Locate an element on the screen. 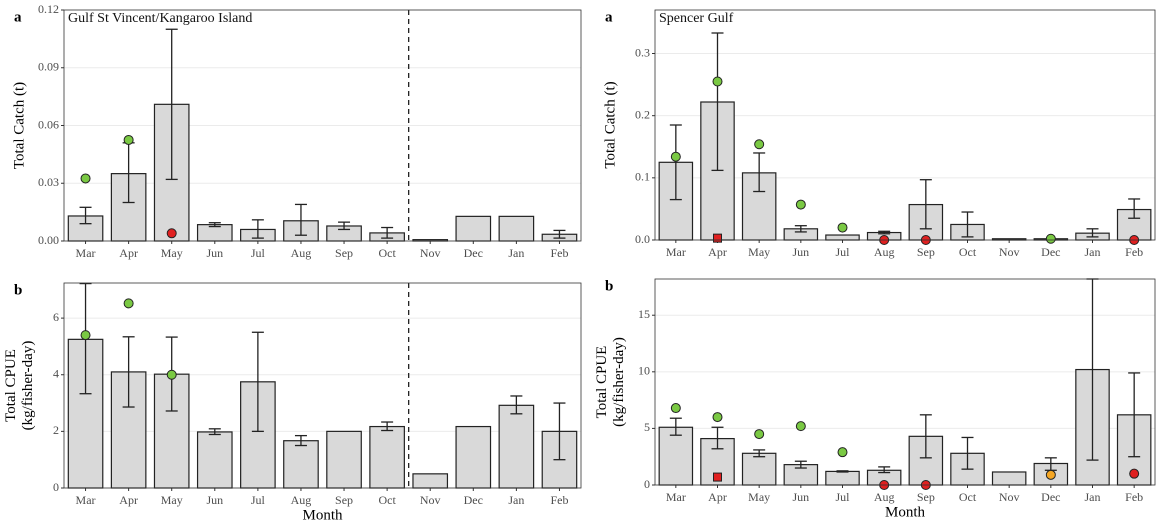 The height and width of the screenshot is (521, 1158). panel-label: b is located at coordinates (18, 290).